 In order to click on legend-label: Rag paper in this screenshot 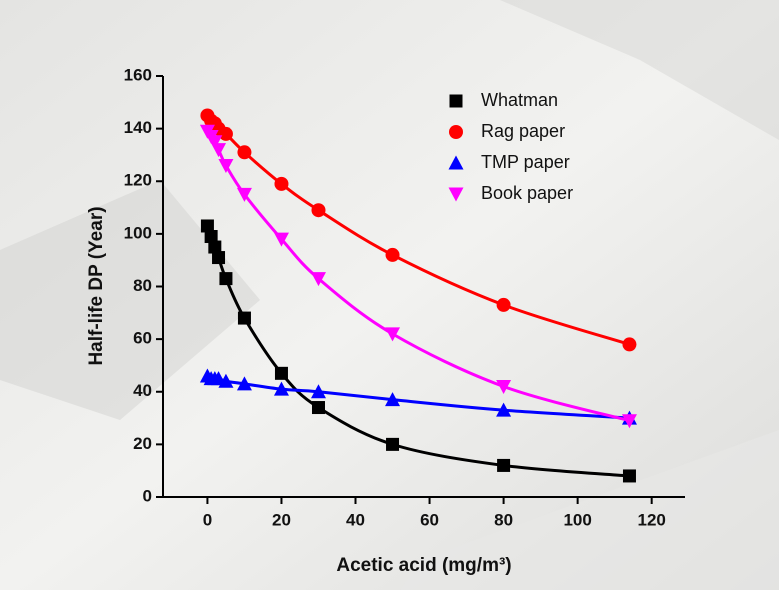, I will do `click(523, 131)`.